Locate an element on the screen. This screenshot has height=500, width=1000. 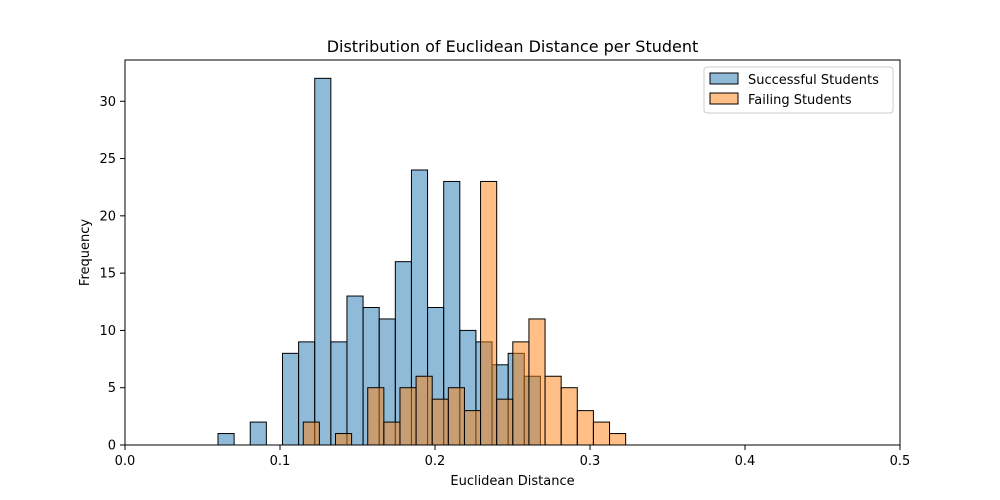
x-tick-label: 0.3 is located at coordinates (590, 461).